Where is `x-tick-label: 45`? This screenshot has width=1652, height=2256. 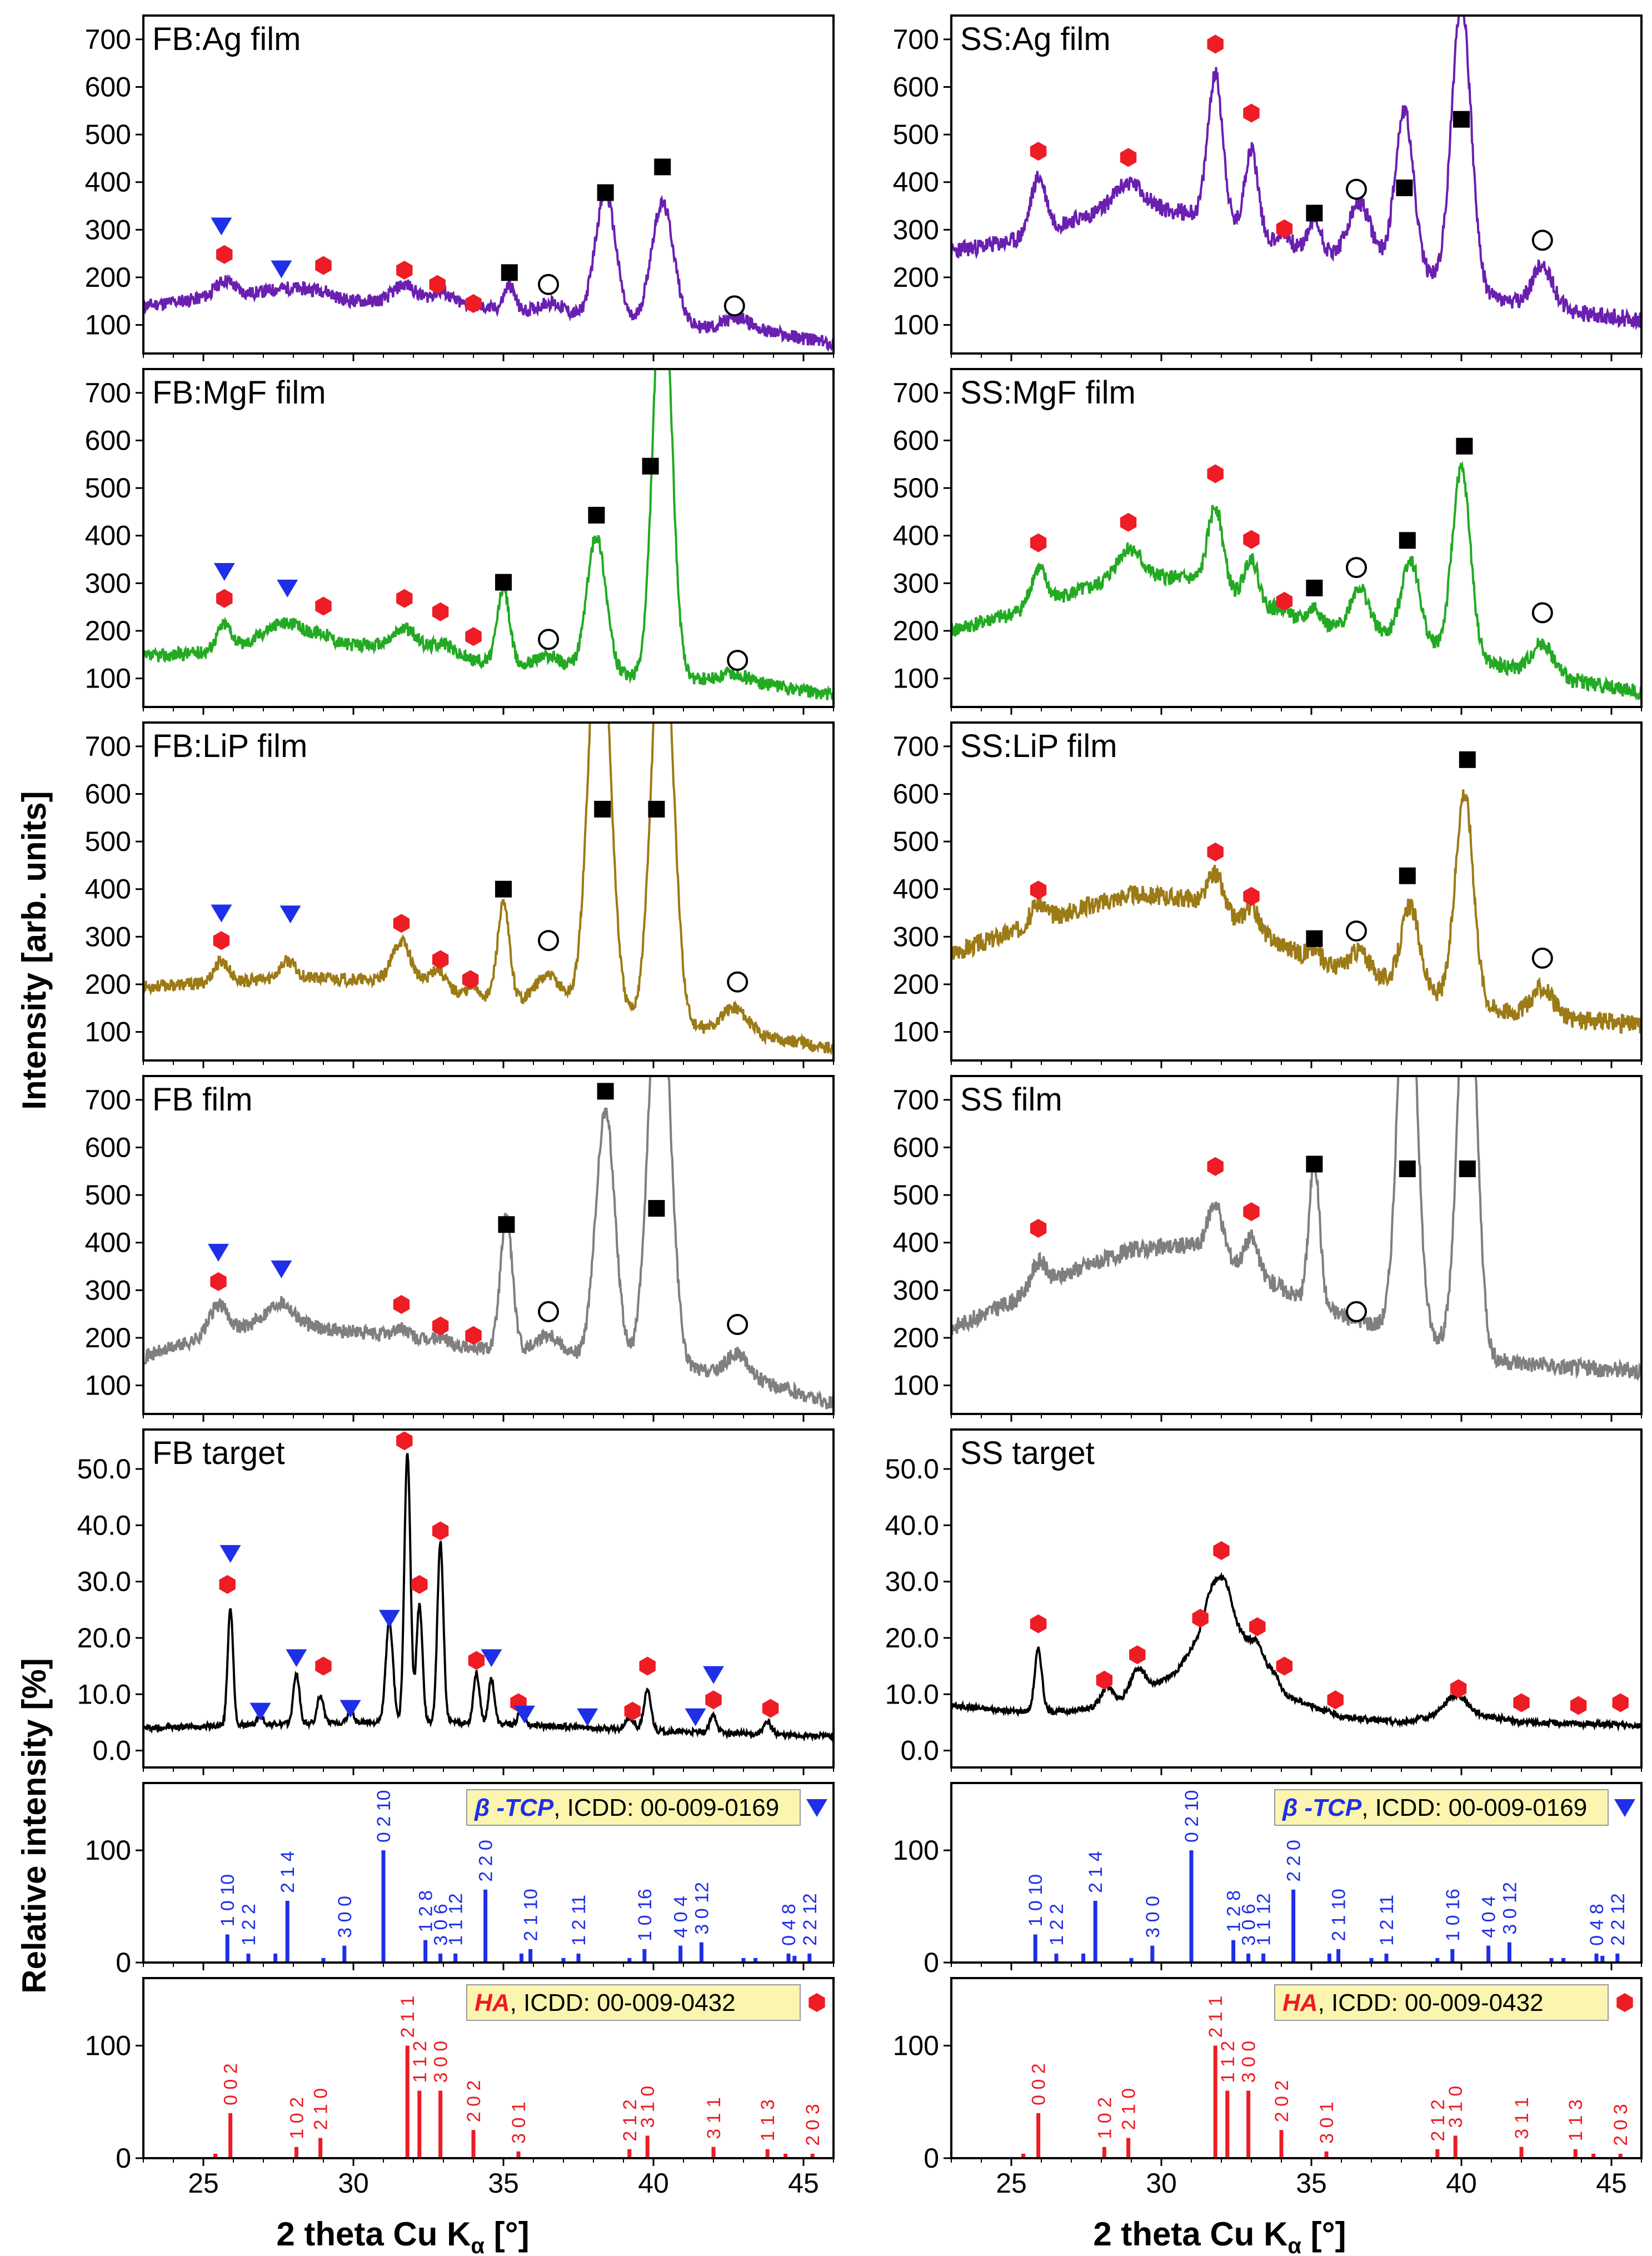
x-tick-label: 45 is located at coordinates (803, 2183).